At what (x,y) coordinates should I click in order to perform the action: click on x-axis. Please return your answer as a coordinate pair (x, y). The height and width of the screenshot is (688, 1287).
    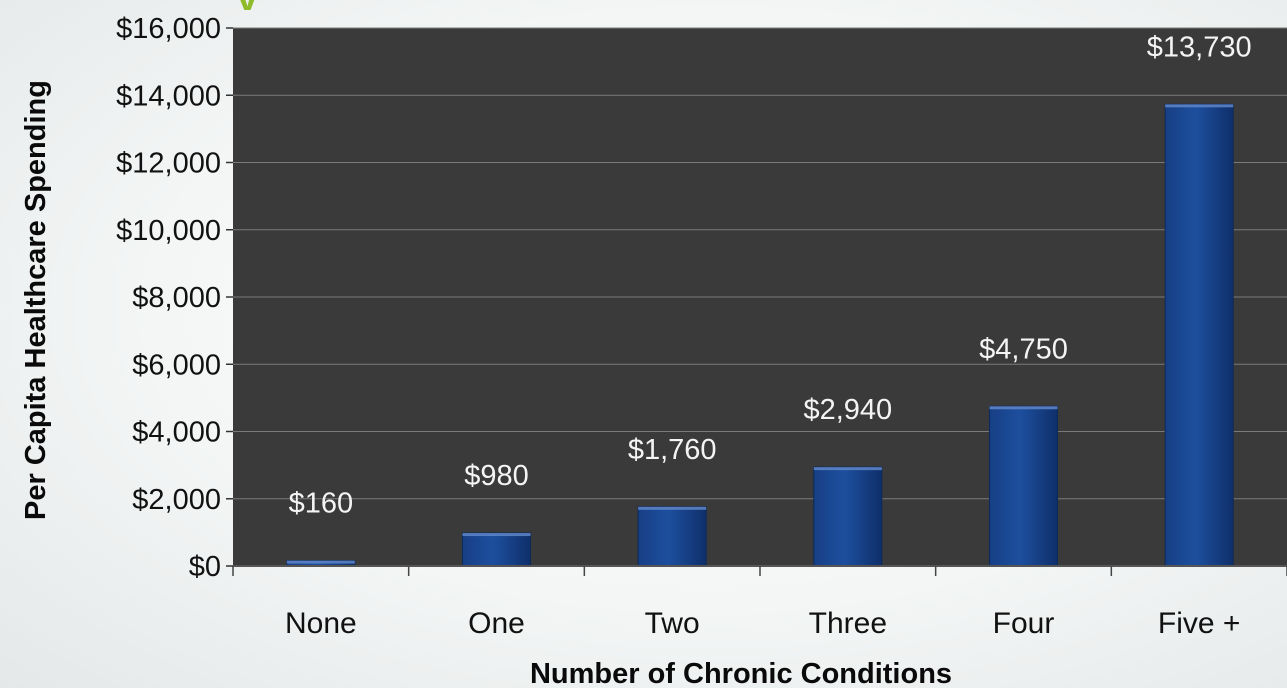
    Looking at the image, I should click on (759, 570).